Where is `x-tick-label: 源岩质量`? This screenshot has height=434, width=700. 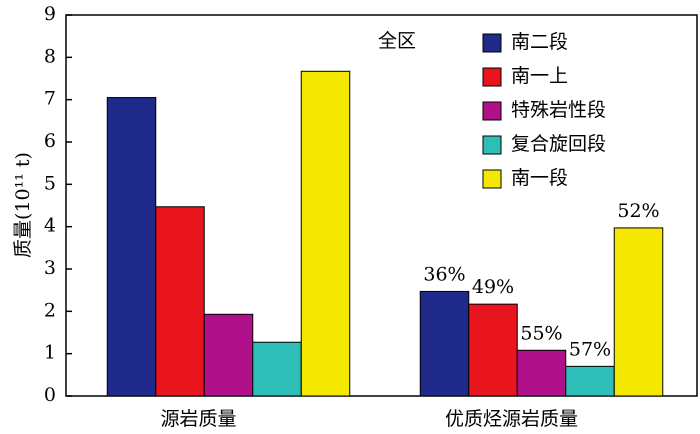 x-tick-label: 源岩质量 is located at coordinates (198, 419).